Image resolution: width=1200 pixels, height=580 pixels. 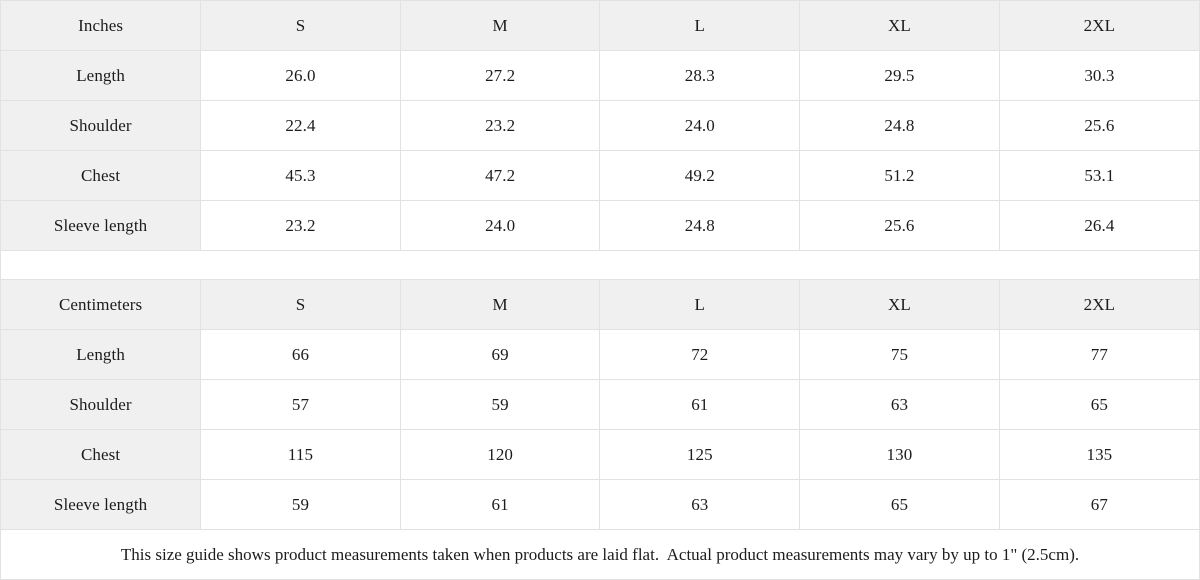 What do you see at coordinates (700, 175) in the screenshot?
I see `measurement-value-cell: 49.2` at bounding box center [700, 175].